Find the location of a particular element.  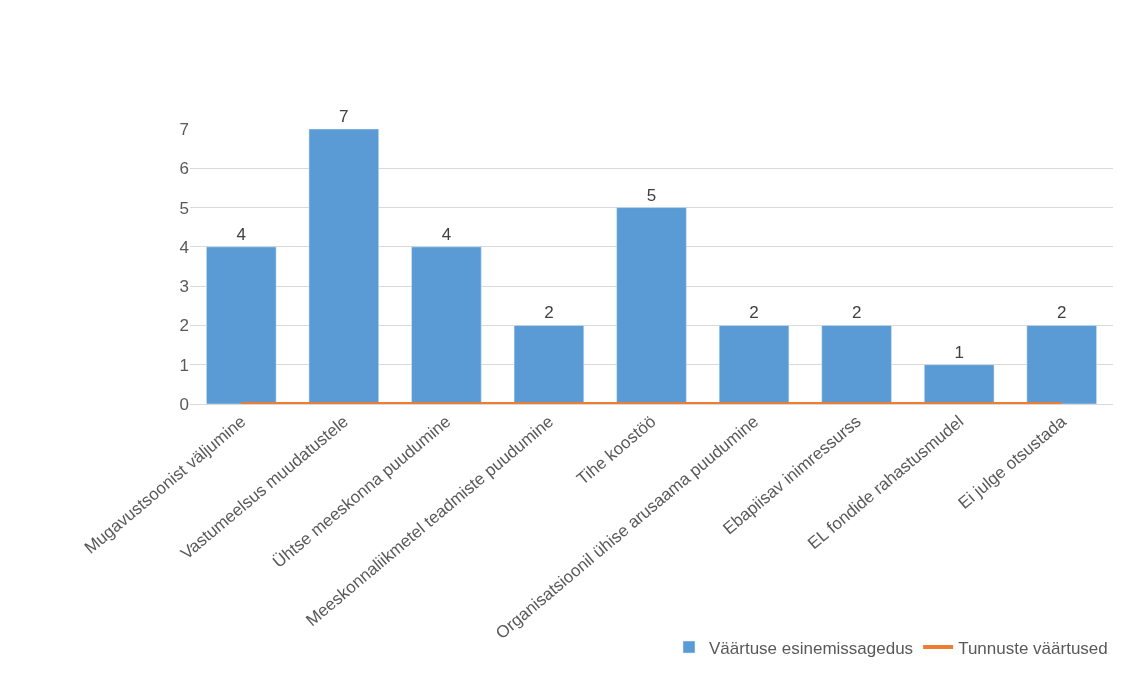

legend-label: Tunnuste väärtused is located at coordinates (1033, 648).